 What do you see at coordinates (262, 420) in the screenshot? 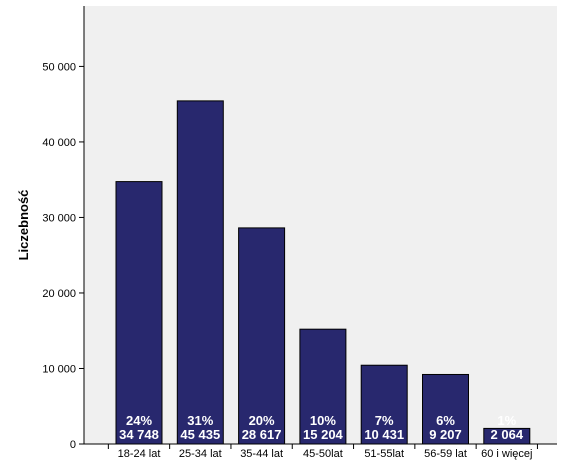
I see `bar-percent-label: 20%` at bounding box center [262, 420].